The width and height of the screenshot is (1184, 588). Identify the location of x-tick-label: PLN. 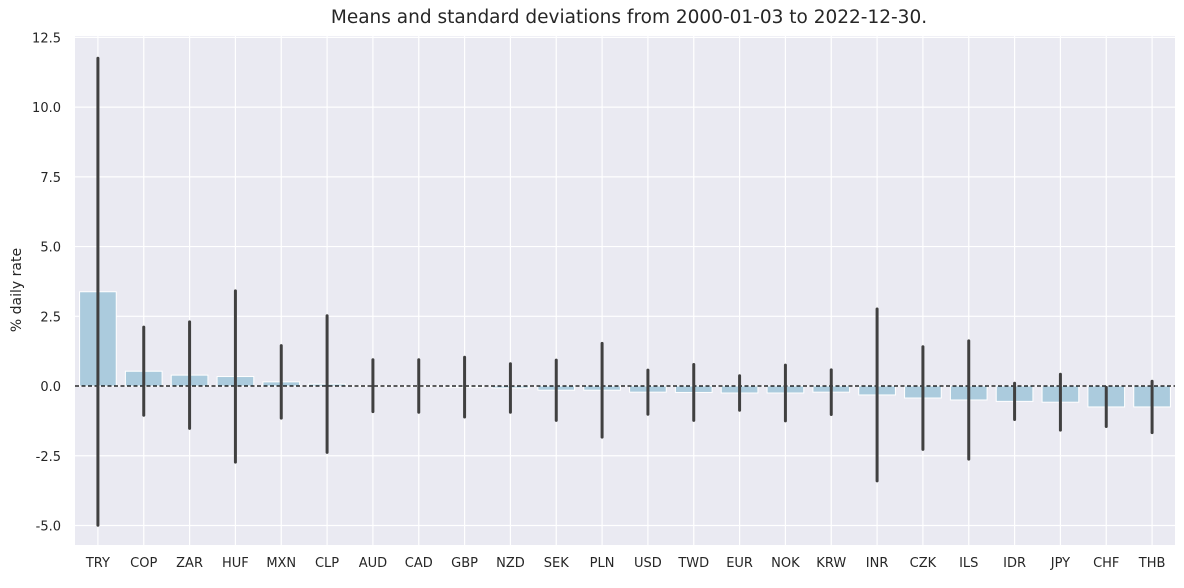
(602, 563).